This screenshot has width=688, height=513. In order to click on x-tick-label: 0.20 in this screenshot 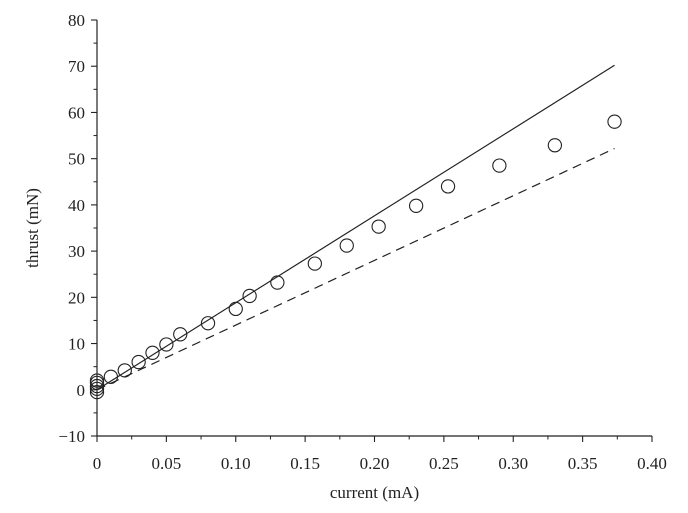, I will do `click(375, 463)`.